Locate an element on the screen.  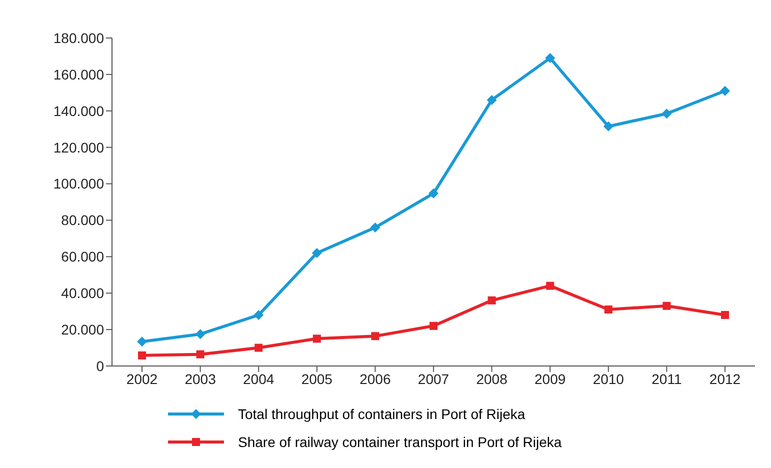
y-tick-label: 80.000 is located at coordinates (82, 220).